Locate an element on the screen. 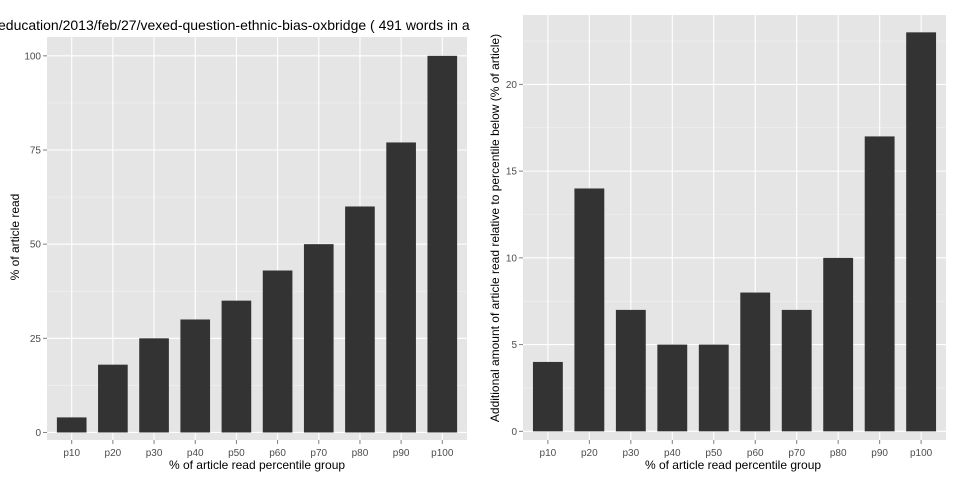 This screenshot has width=960, height=480. y-tick-label: 50 is located at coordinates (36, 245).